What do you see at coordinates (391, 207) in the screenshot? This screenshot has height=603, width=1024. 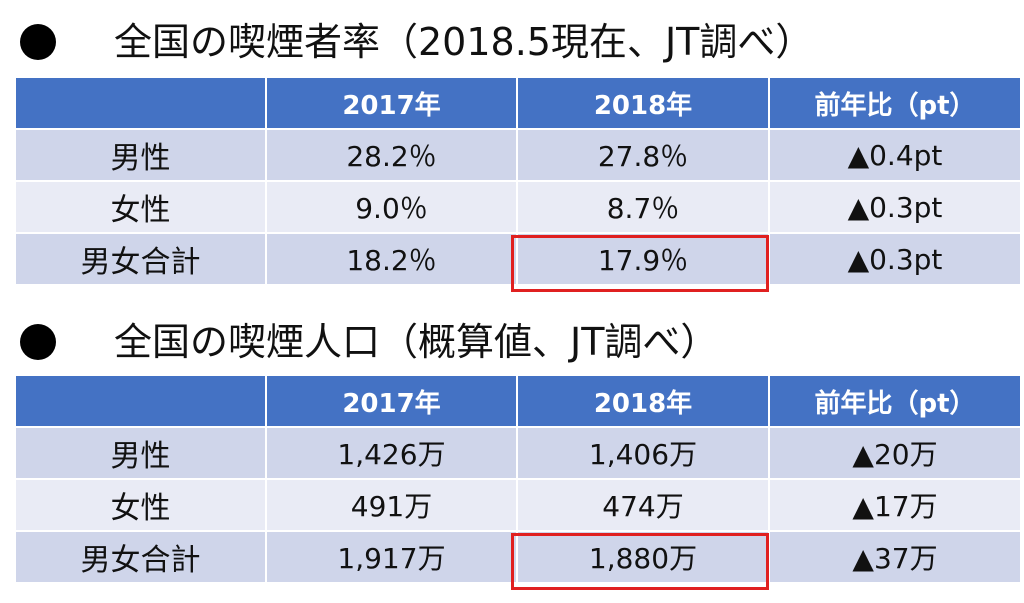 I see `cell-2017: 9.0％` at bounding box center [391, 207].